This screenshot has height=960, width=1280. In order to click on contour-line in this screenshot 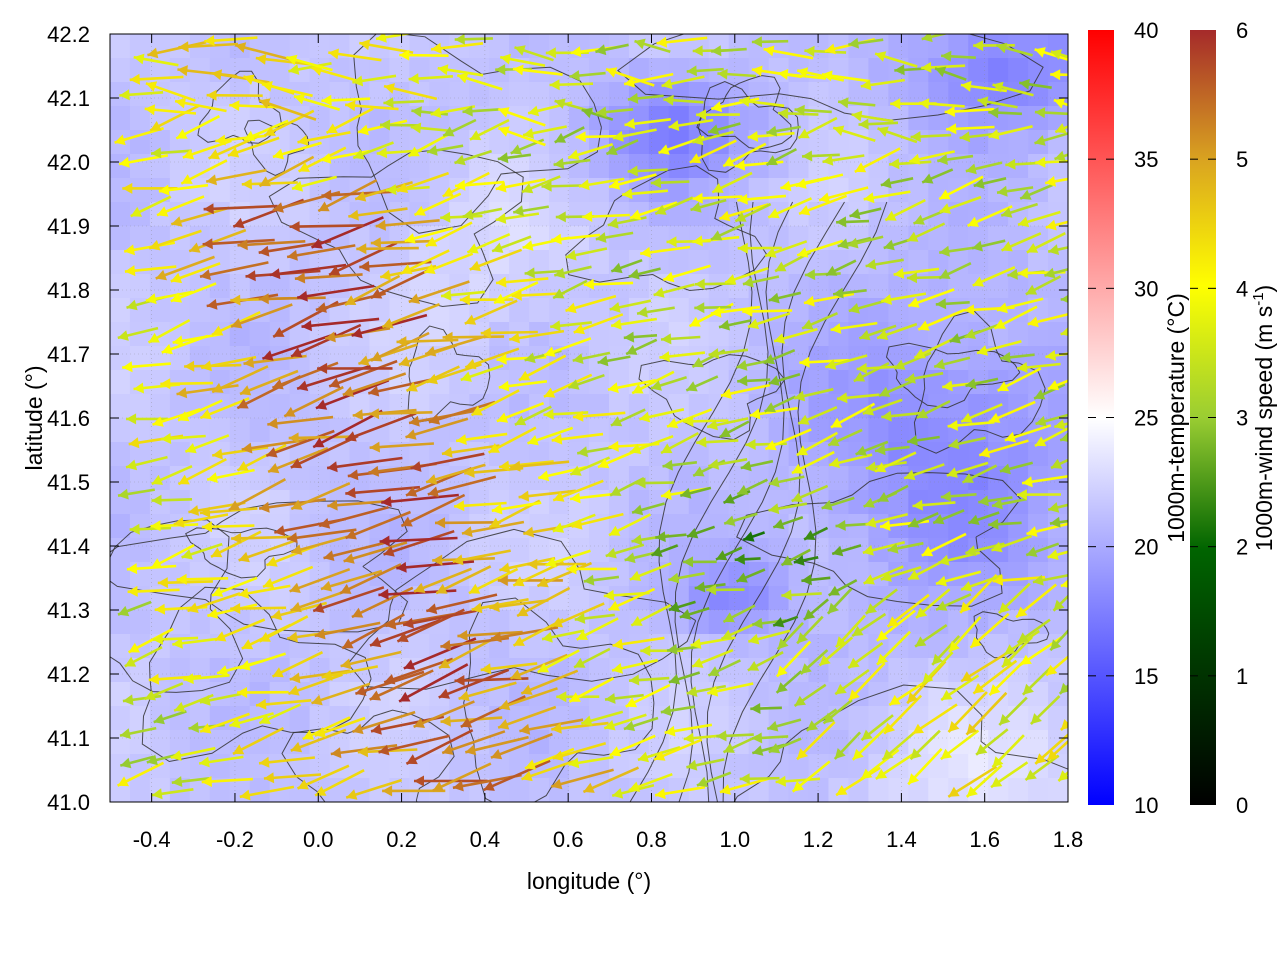, I will do `click(775, 501)`.